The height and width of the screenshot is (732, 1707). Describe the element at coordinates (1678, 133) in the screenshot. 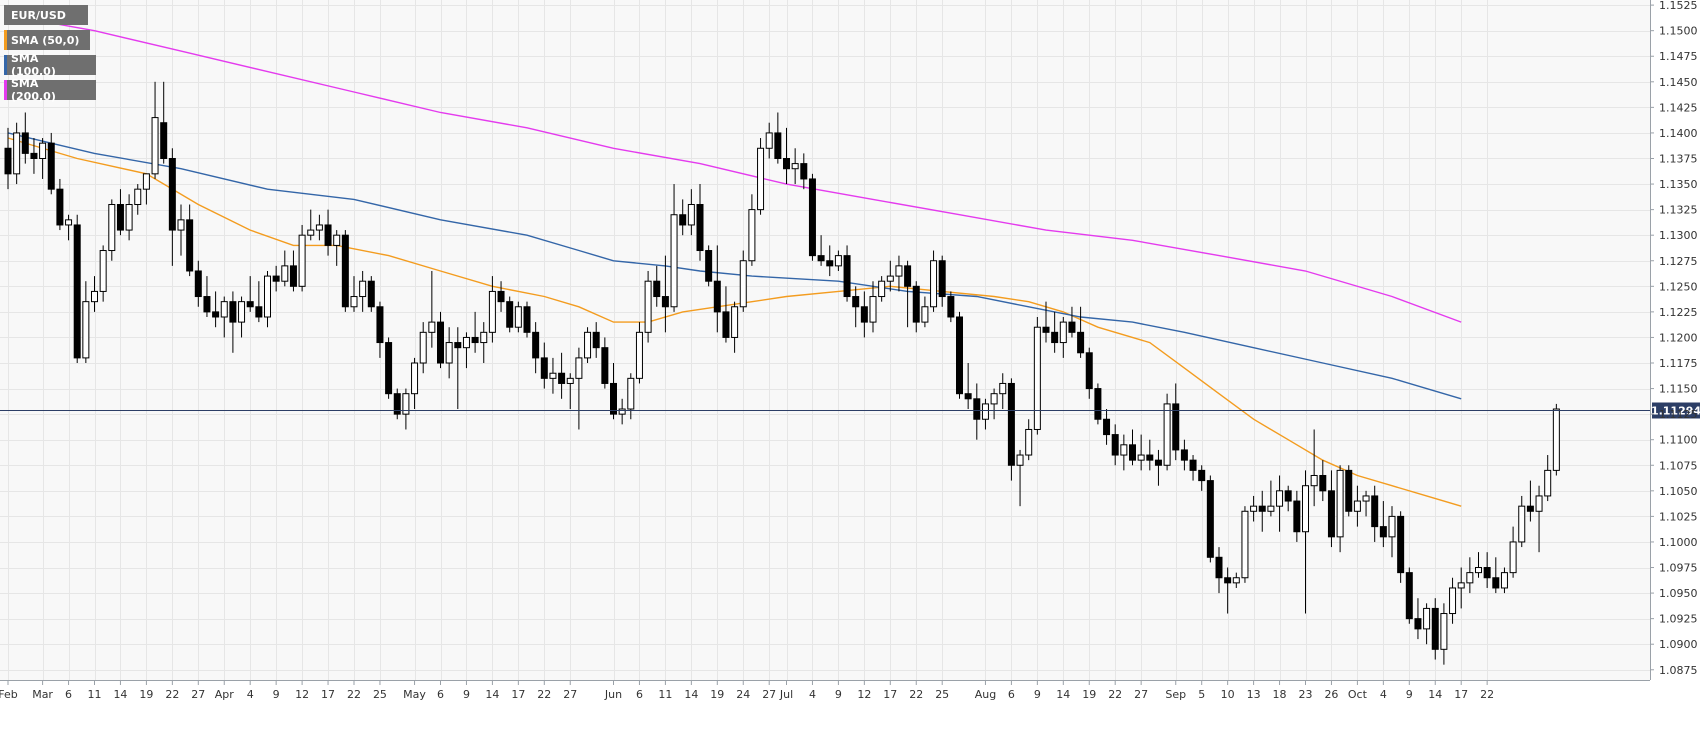

I see `price-tick-label-5: 1.1400` at that location.